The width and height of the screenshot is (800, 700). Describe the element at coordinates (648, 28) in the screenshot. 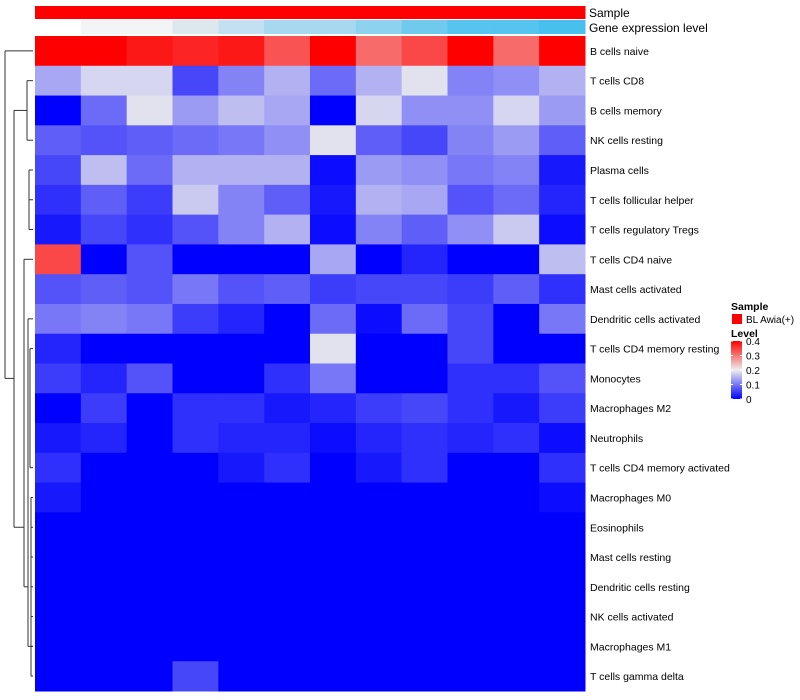

I see `gene-track-label: Gene expression level` at that location.